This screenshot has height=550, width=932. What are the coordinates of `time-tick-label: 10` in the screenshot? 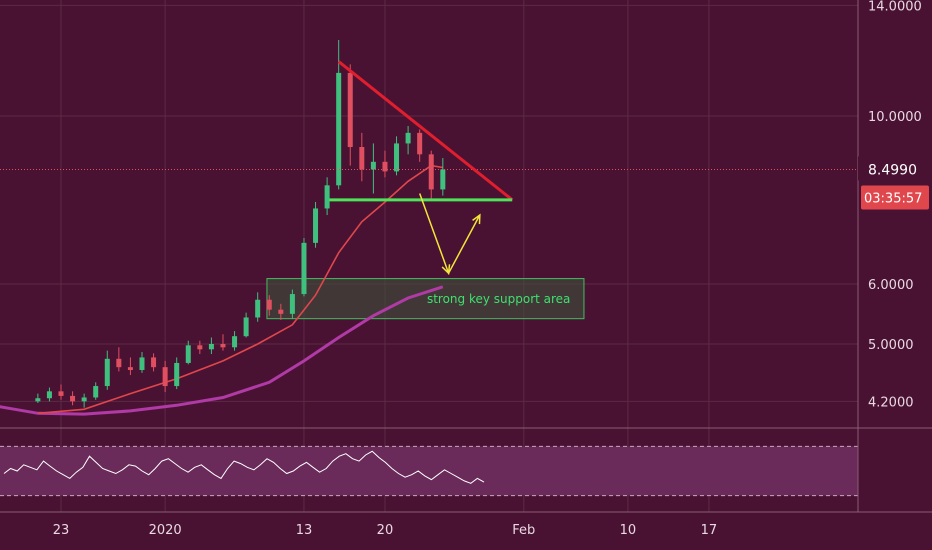 It's located at (628, 530).